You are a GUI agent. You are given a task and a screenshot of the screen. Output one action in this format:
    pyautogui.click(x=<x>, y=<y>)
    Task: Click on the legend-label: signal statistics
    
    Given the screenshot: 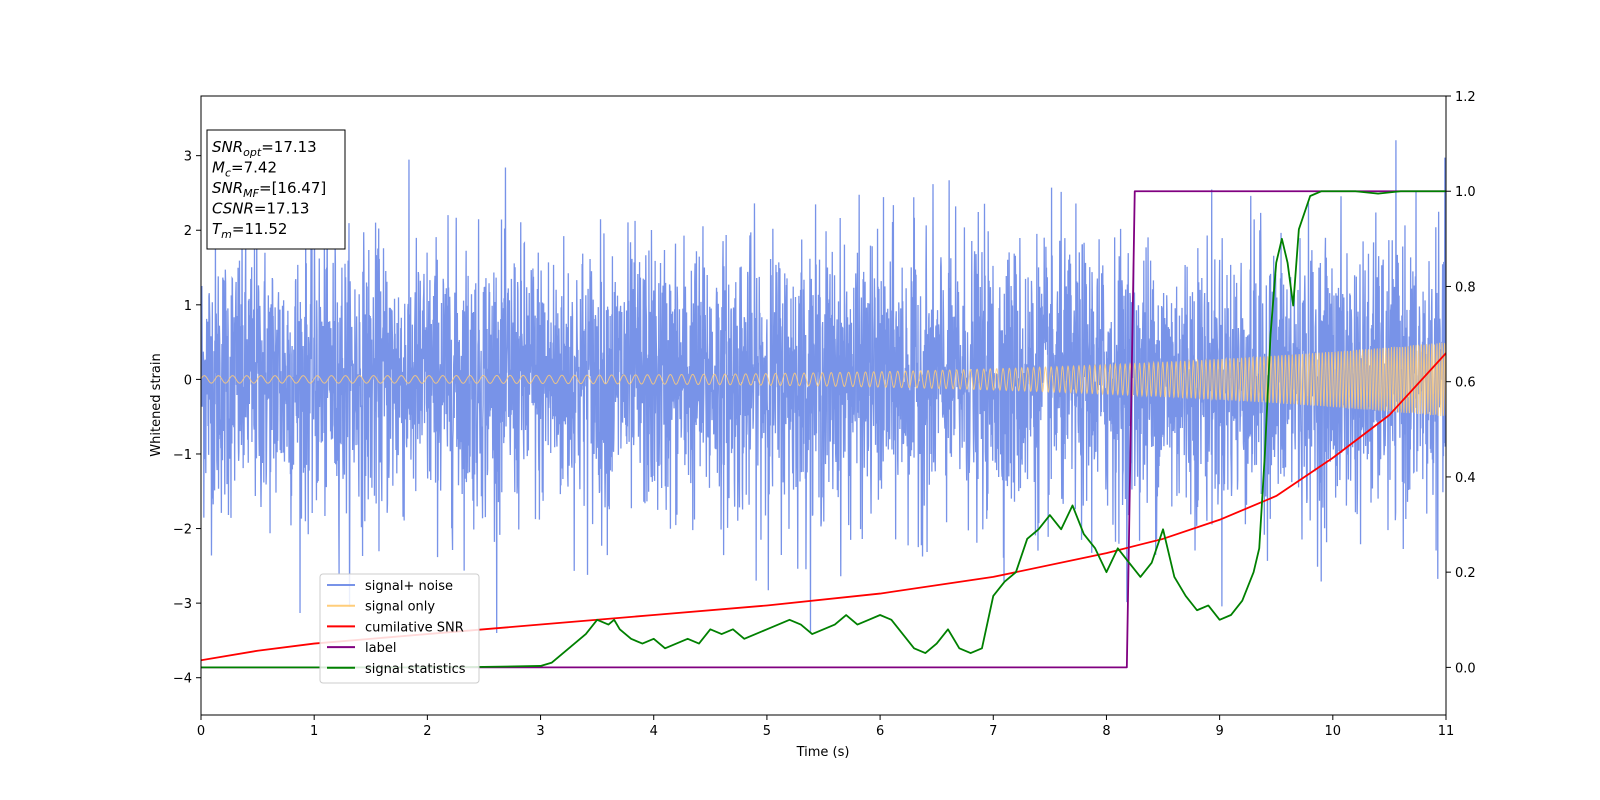 What is the action you would take?
    pyautogui.click(x=415, y=669)
    